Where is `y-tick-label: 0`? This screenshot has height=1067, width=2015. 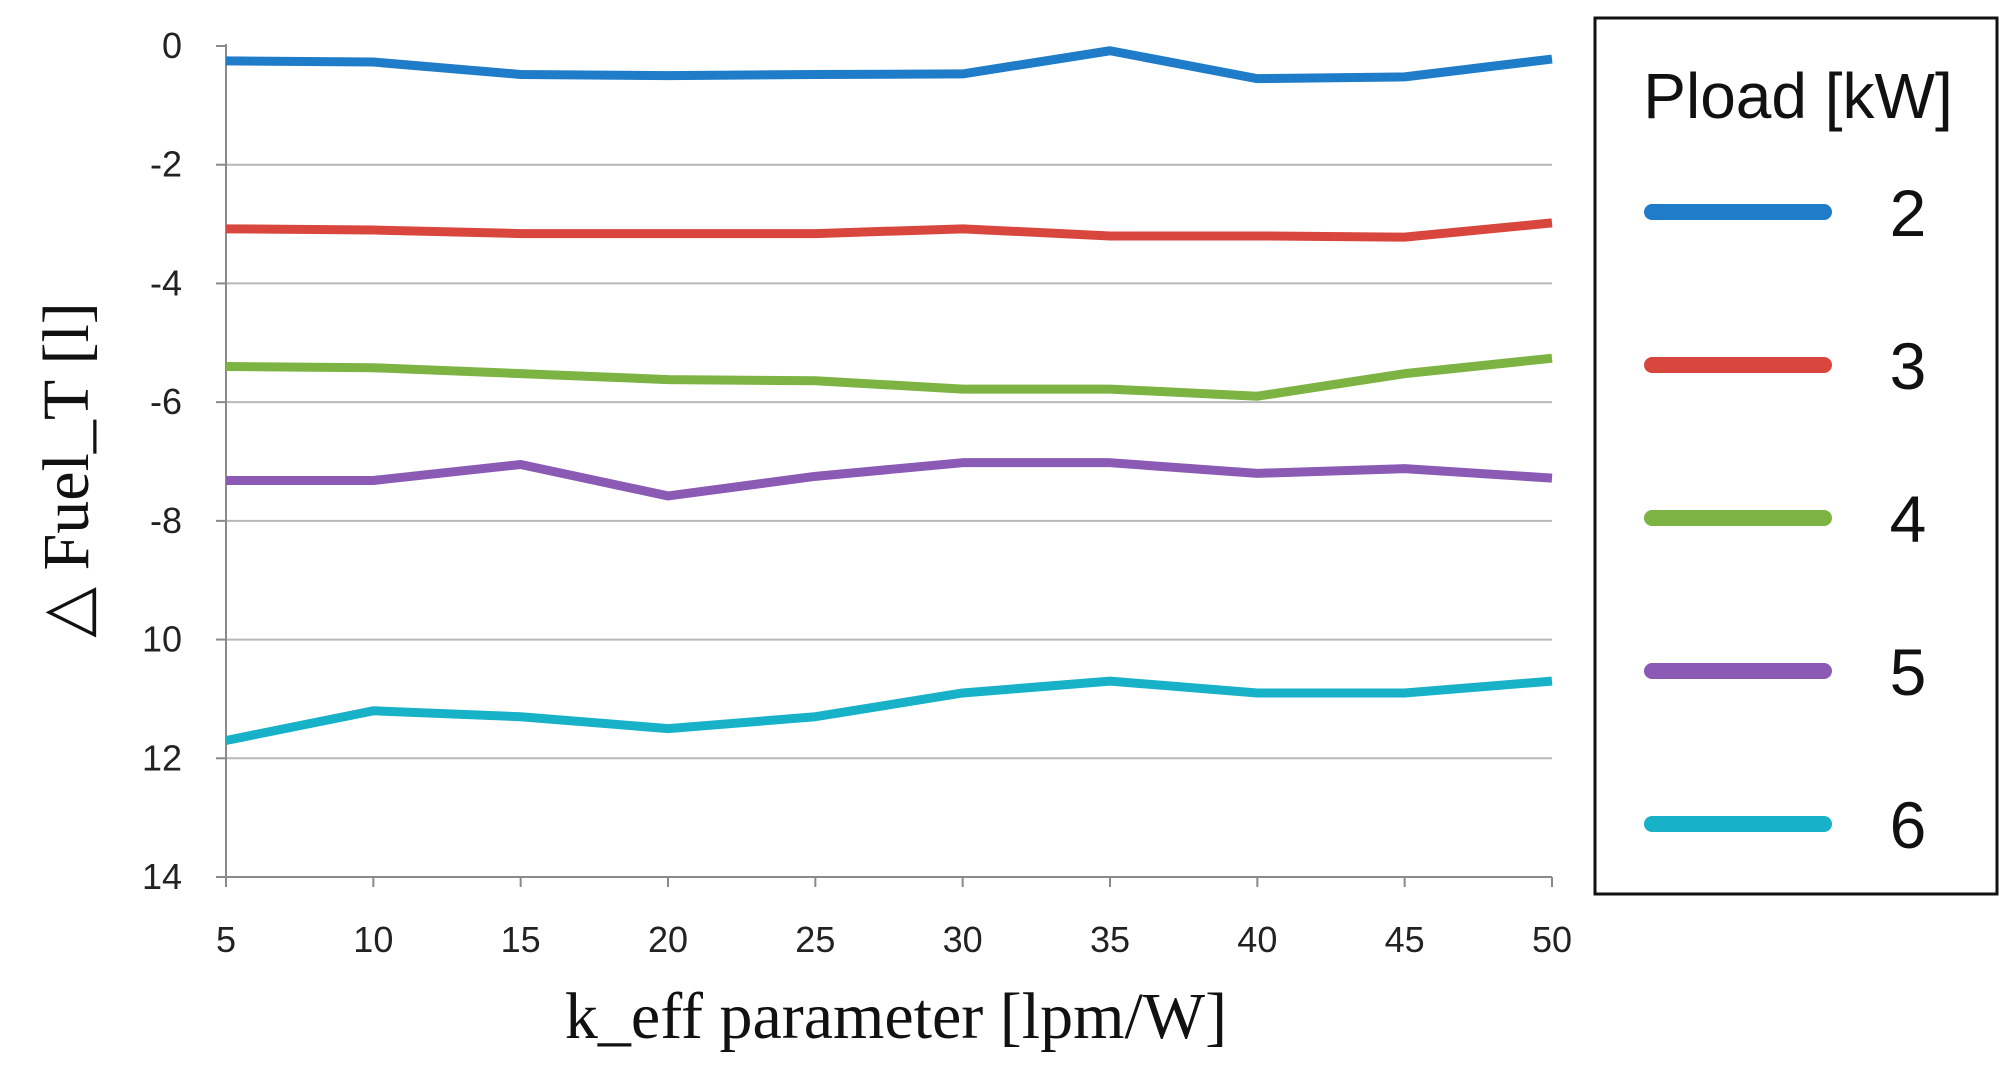 y-tick-label: 0 is located at coordinates (172, 45).